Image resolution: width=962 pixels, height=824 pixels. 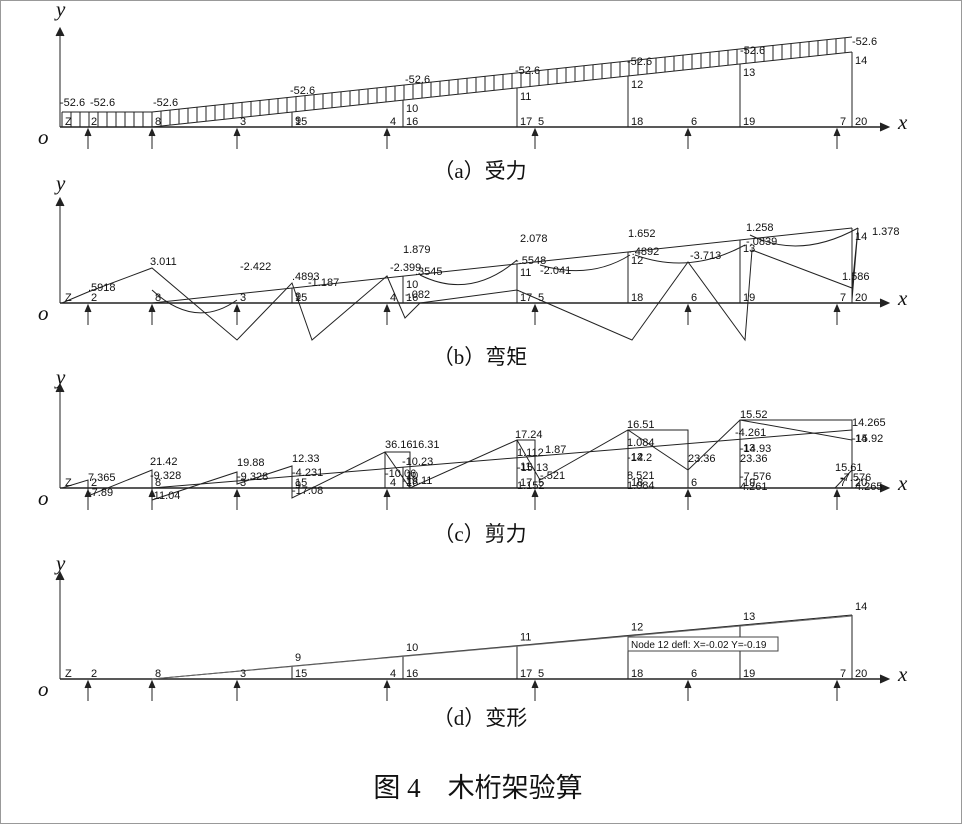 What do you see at coordinates (102, 478) in the screenshot?
I see `value-label: 7.365` at bounding box center [102, 478].